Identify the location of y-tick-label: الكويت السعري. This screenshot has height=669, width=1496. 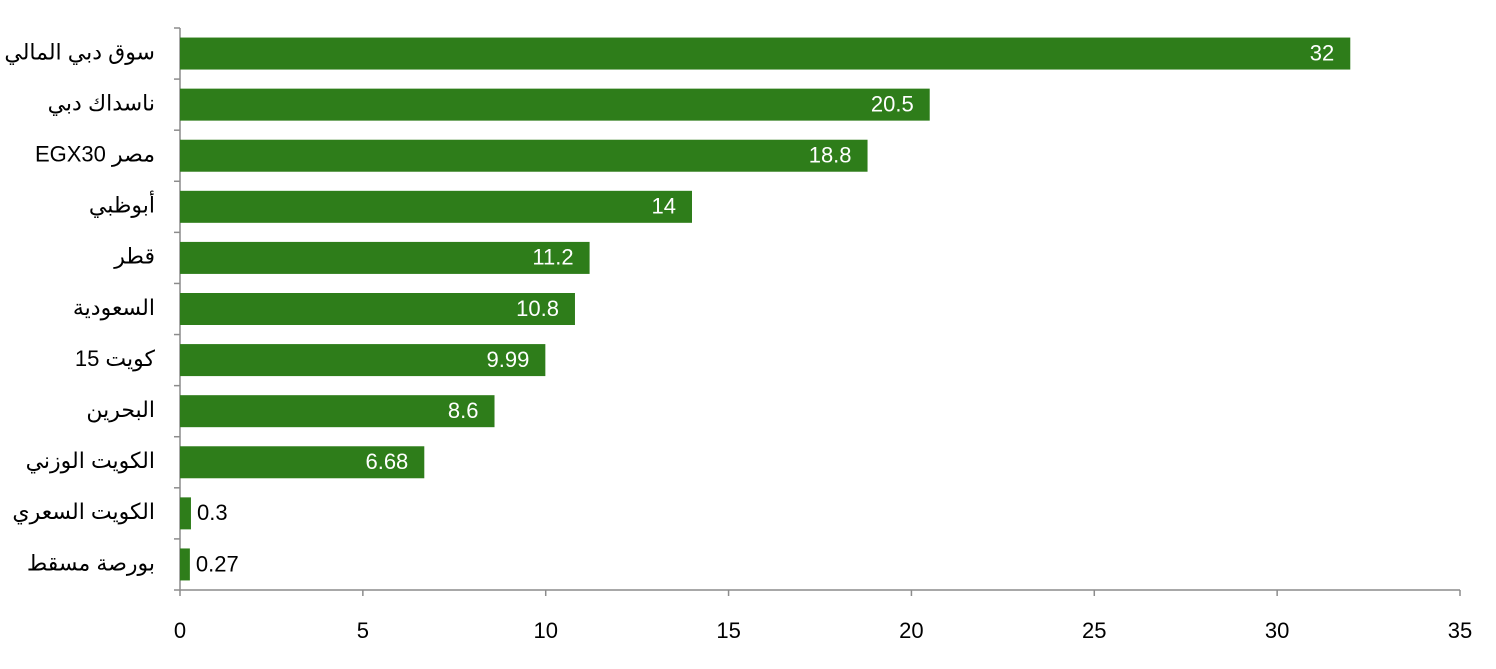
(83, 511).